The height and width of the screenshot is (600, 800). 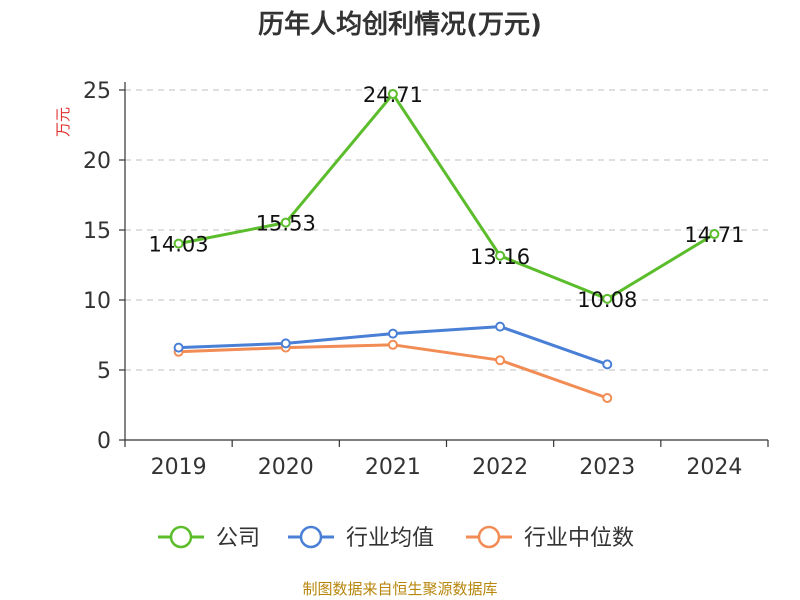 I want to click on x-tick-label: 2023, so click(x=607, y=467).